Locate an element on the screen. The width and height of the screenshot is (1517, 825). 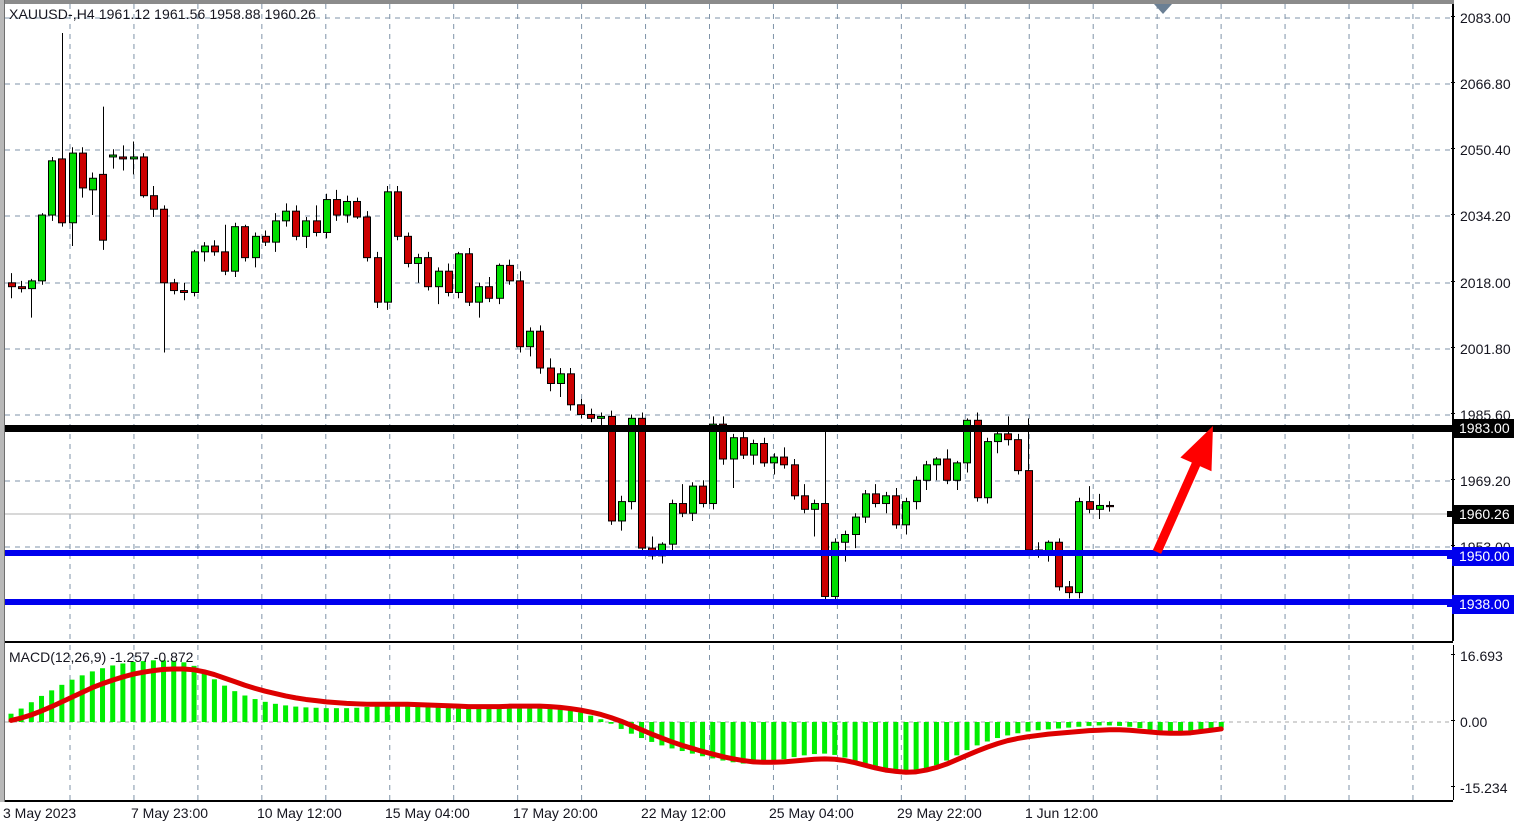
time-axis-label: 25 May 04:00 is located at coordinates (811, 813).